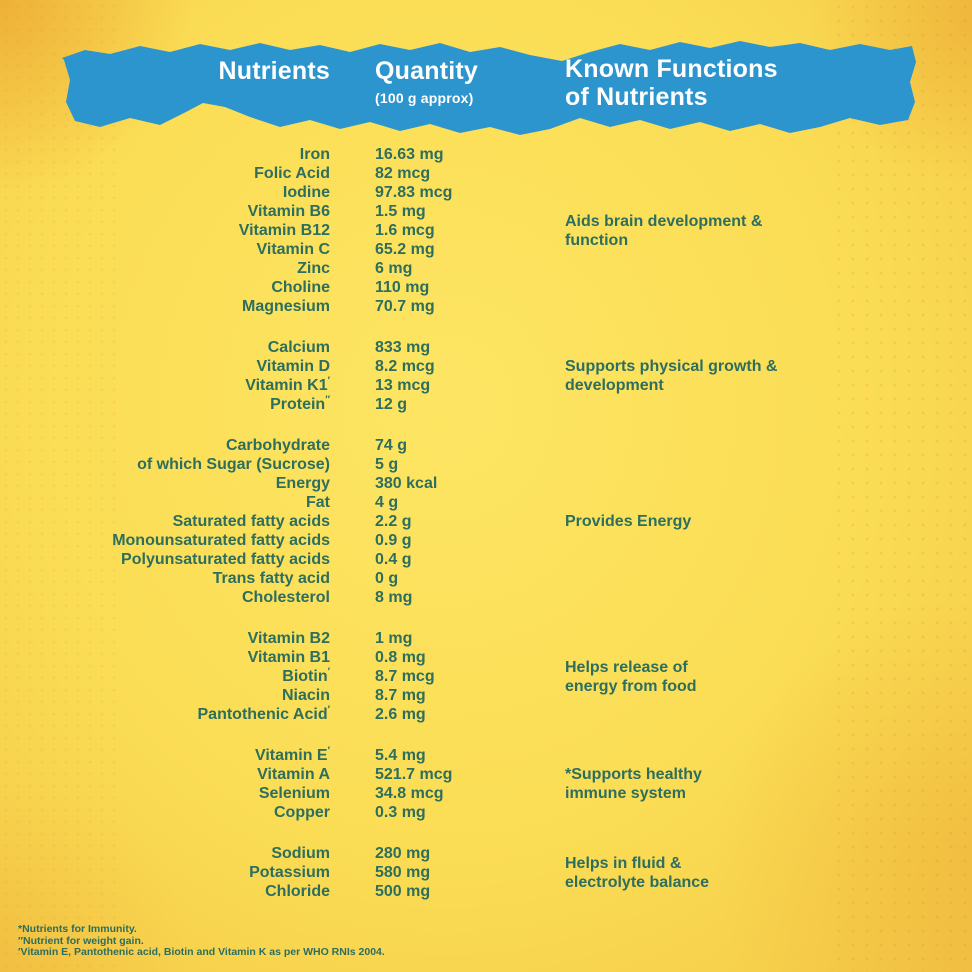  I want to click on nutrient-name: Energy, so click(302, 483).